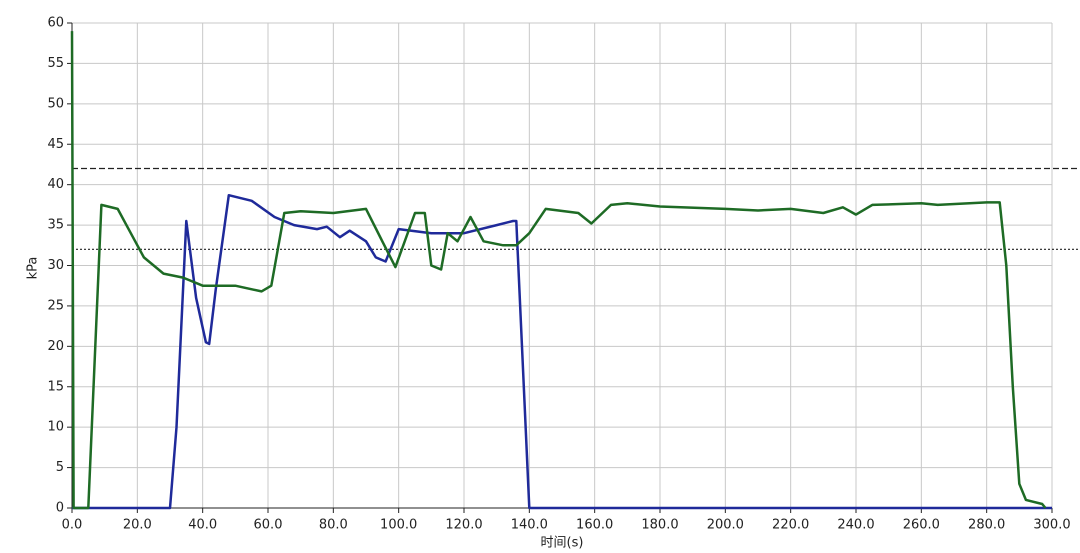 This screenshot has height=553, width=1080. I want to click on x-tick-label: 0.0, so click(72, 525).